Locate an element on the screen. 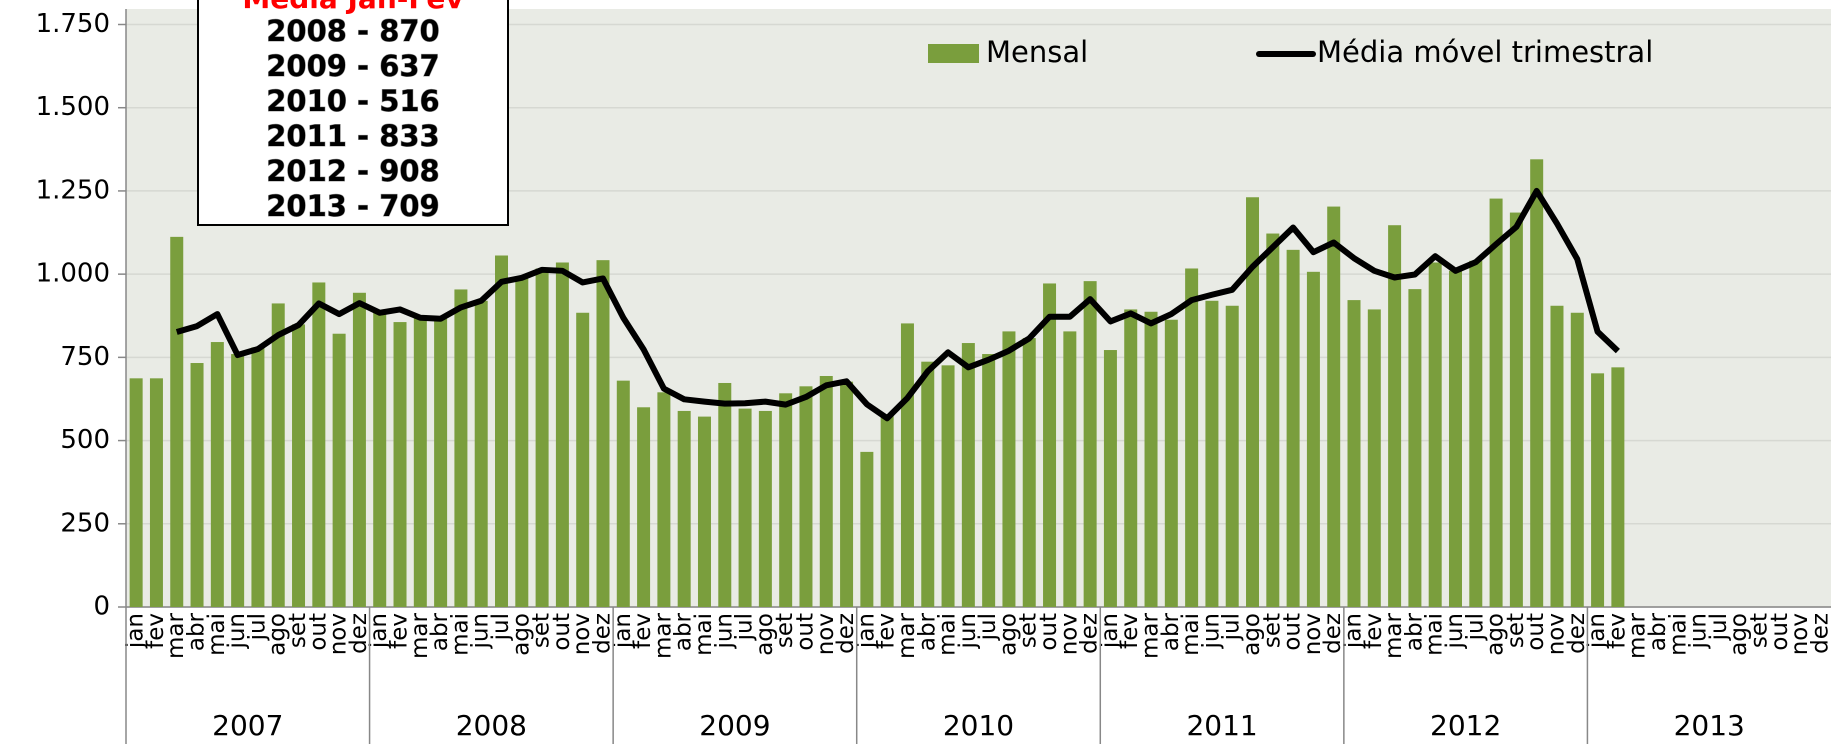  annotation-title: Média Jan-Fev is located at coordinates (352, 7).